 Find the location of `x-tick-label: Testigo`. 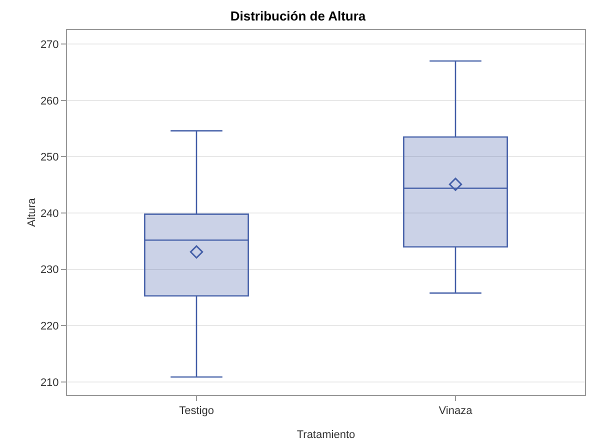

x-tick-label: Testigo is located at coordinates (196, 411).